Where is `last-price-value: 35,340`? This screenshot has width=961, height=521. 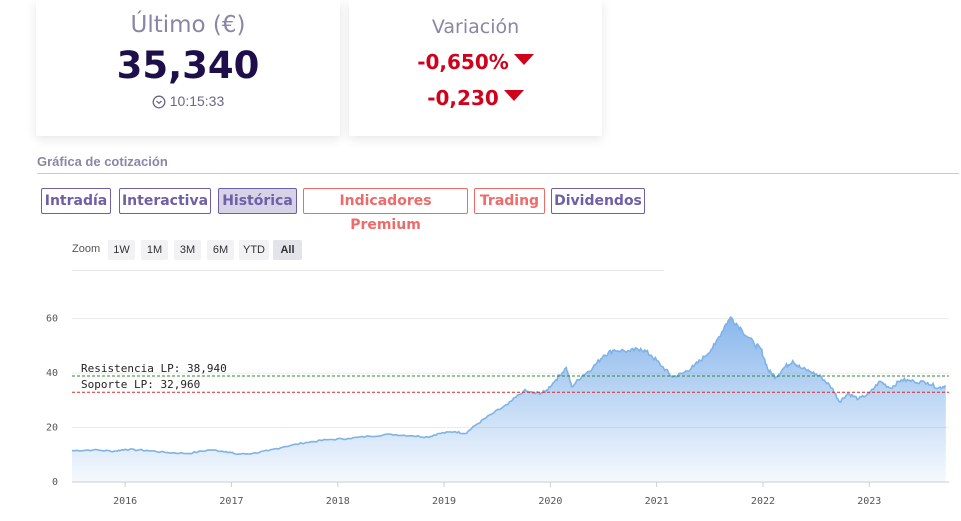 last-price-value: 35,340 is located at coordinates (188, 65).